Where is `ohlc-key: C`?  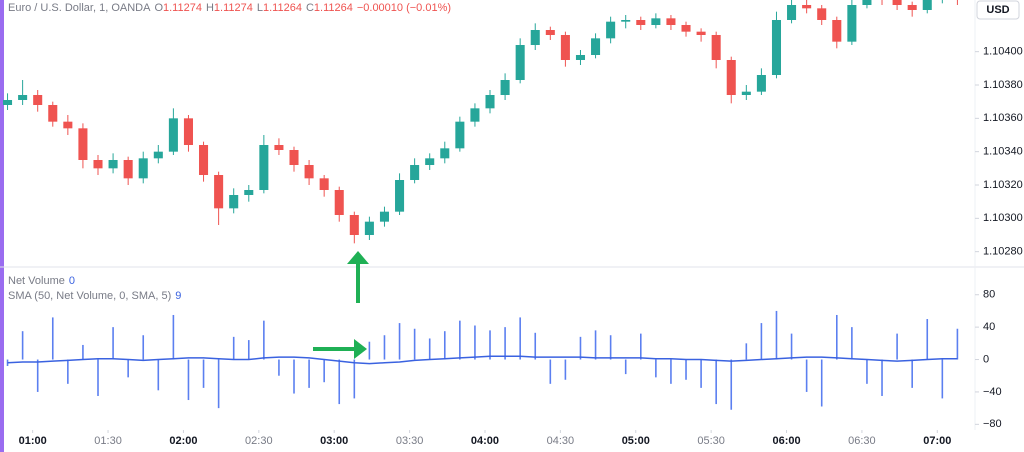 ohlc-key: C is located at coordinates (309, 8).